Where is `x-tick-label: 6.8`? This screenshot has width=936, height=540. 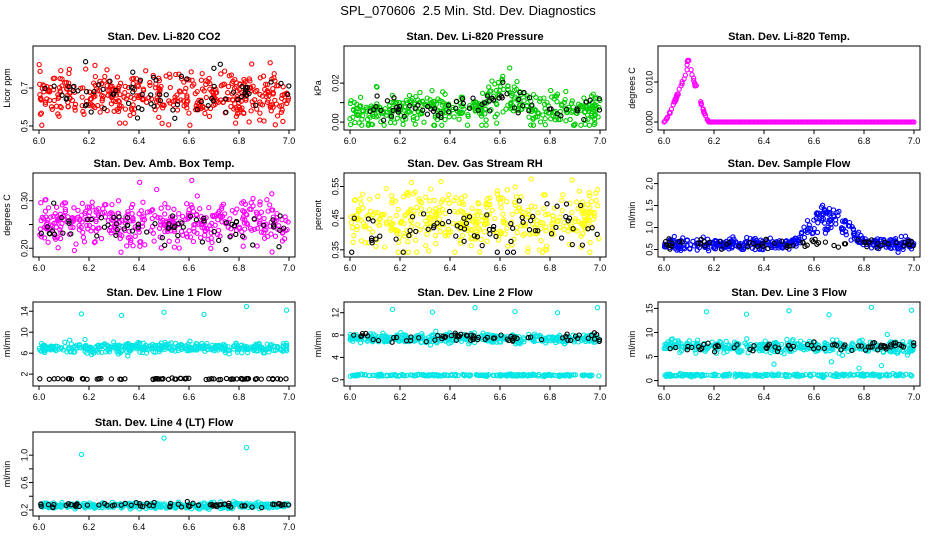
x-tick-label: 6.8 is located at coordinates (550, 141).